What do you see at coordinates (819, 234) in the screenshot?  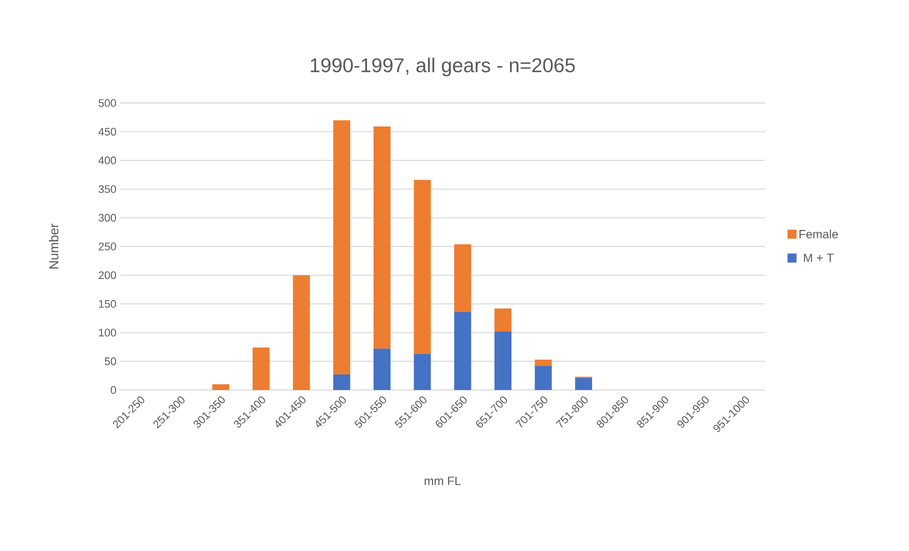 I see `legend-label: Female` at bounding box center [819, 234].